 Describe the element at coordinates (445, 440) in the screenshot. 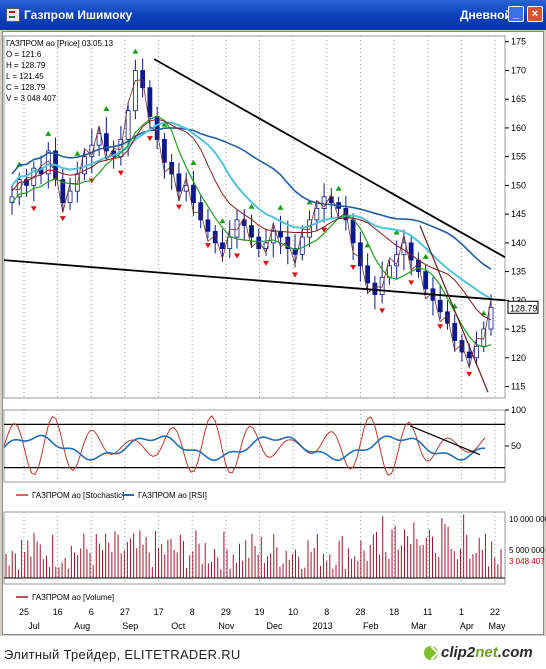

I see `rsi-trendline` at that location.